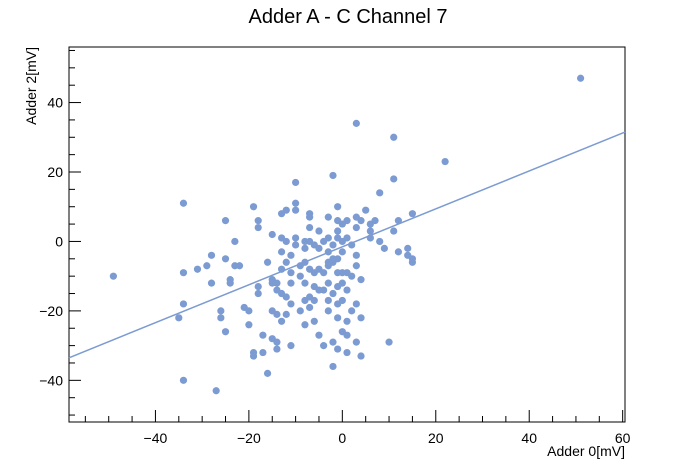 The height and width of the screenshot is (472, 696). I want to click on x-tick-label: −20, so click(249, 438).